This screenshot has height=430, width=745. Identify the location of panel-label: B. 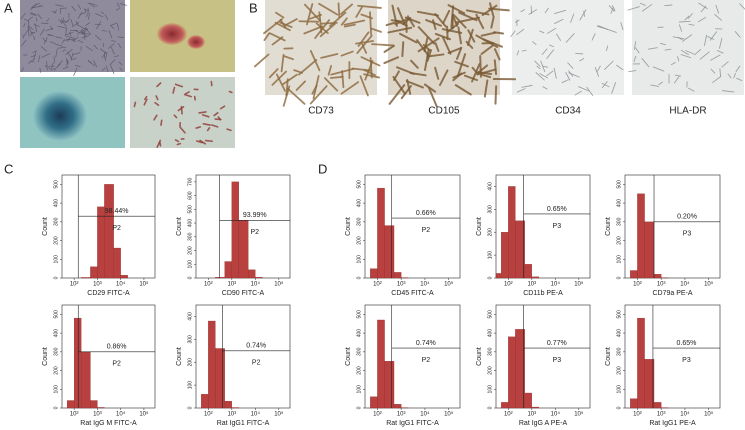
(253, 7).